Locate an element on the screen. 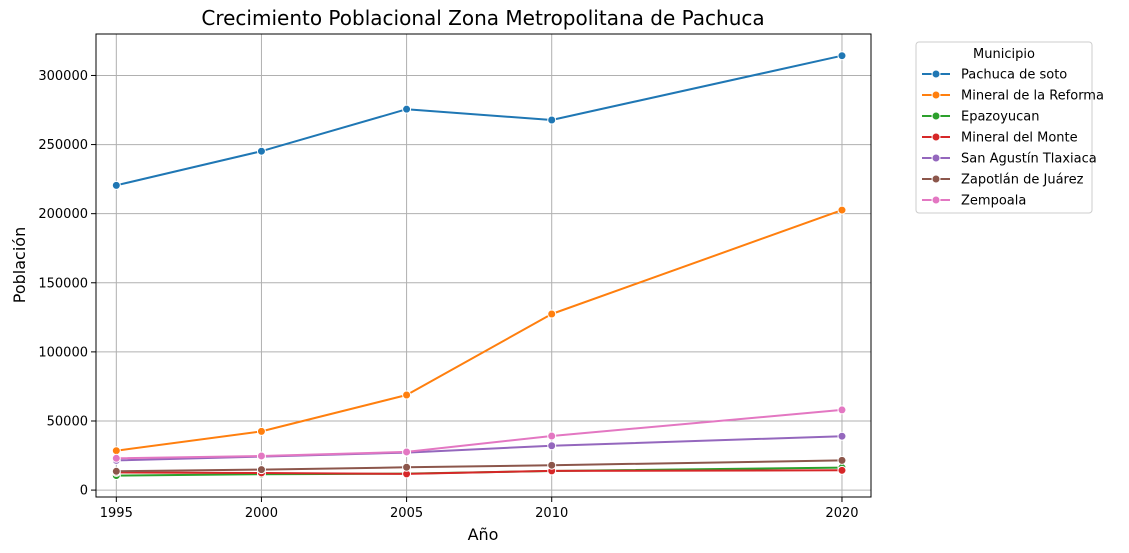 The width and height of the screenshot is (1129, 553). legend-item: Mineral del Monte is located at coordinates (1000, 138).